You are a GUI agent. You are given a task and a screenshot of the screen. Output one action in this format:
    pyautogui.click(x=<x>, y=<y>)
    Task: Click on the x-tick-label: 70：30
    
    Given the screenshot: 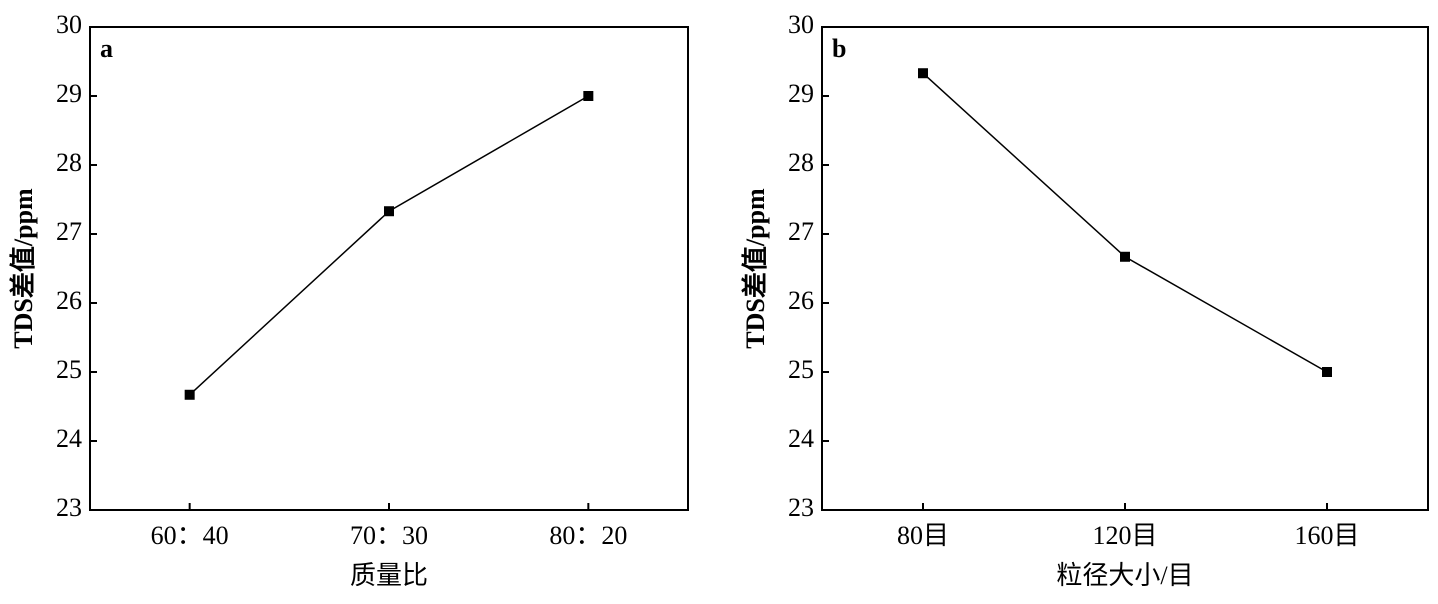 What is the action you would take?
    pyautogui.click(x=389, y=535)
    